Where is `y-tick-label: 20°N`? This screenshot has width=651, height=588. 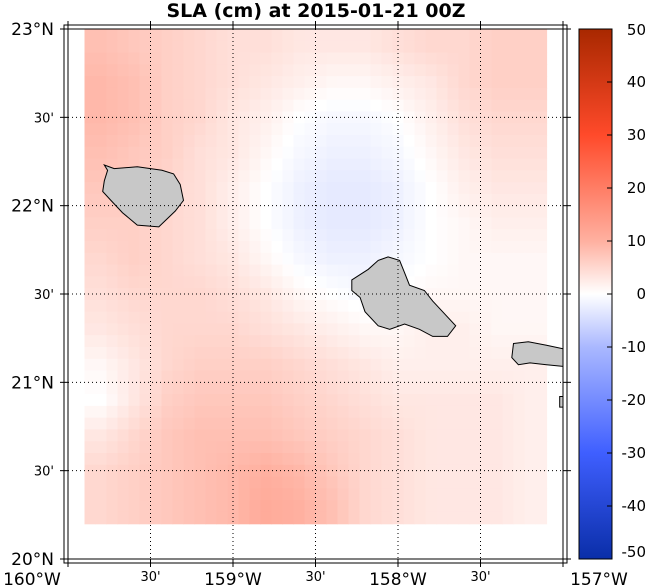
y-tick-label: 20°N is located at coordinates (32, 560).